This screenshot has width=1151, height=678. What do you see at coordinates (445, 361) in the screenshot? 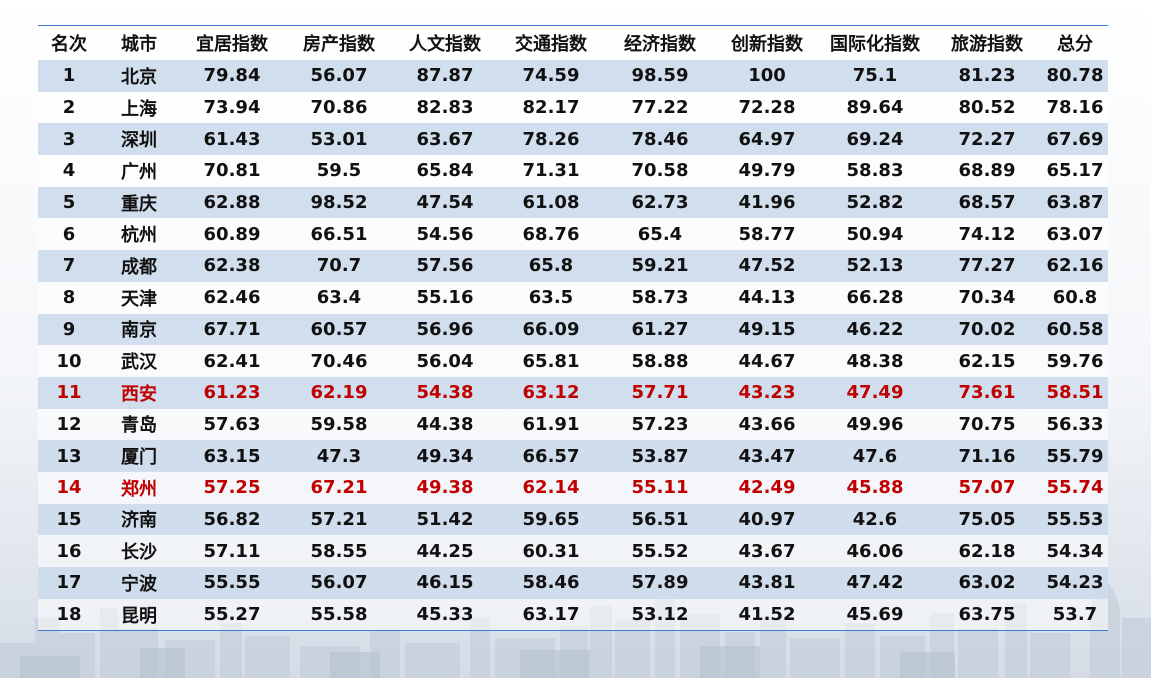
I see `cell-culture: 56.04` at bounding box center [445, 361].